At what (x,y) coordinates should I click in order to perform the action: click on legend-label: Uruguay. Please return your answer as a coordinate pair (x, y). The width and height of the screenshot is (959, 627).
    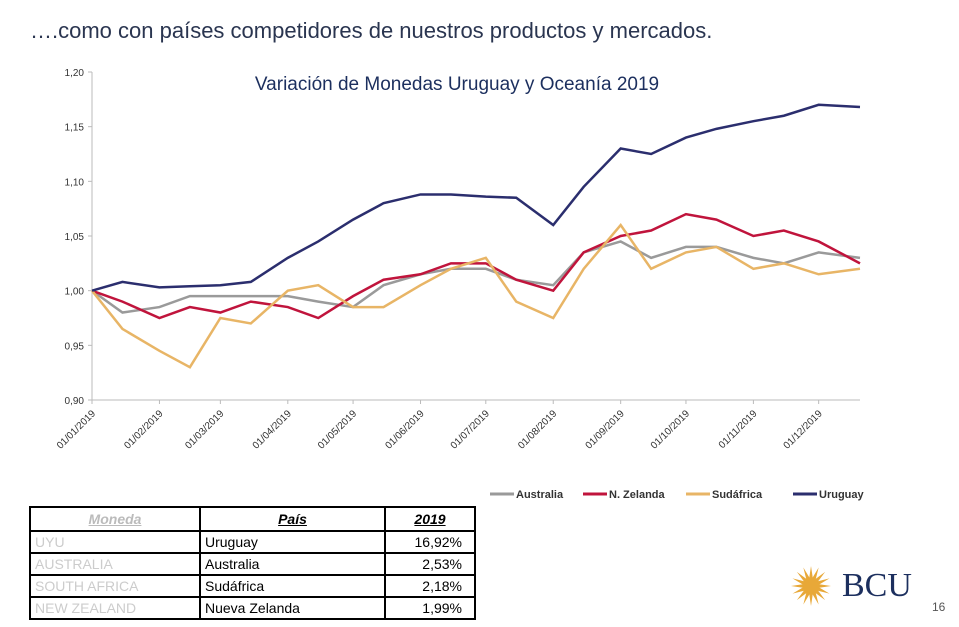
    Looking at the image, I should click on (842, 495).